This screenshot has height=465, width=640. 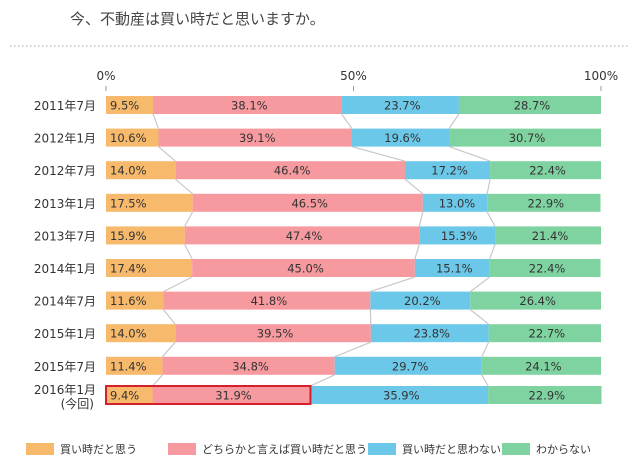 I want to click on data-label: 19.6%, so click(x=402, y=138).